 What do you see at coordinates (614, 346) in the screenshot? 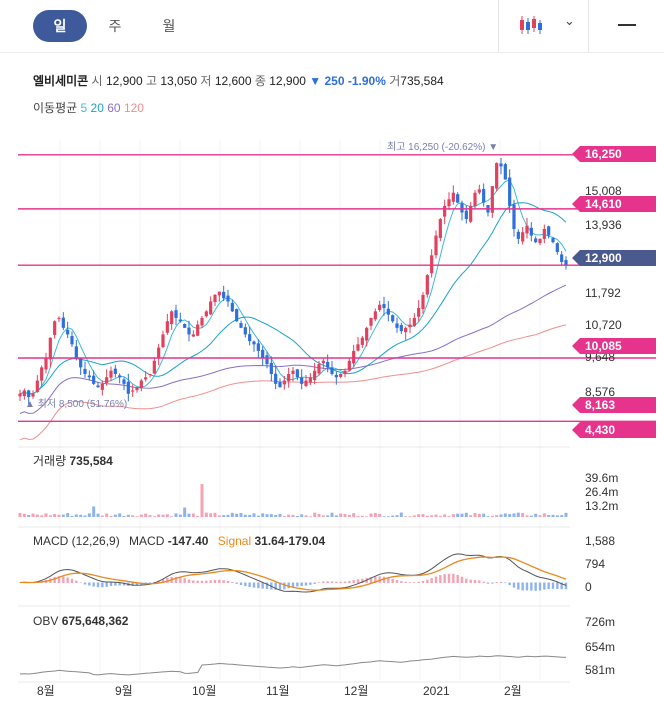
I see `price-level-tag` at bounding box center [614, 346].